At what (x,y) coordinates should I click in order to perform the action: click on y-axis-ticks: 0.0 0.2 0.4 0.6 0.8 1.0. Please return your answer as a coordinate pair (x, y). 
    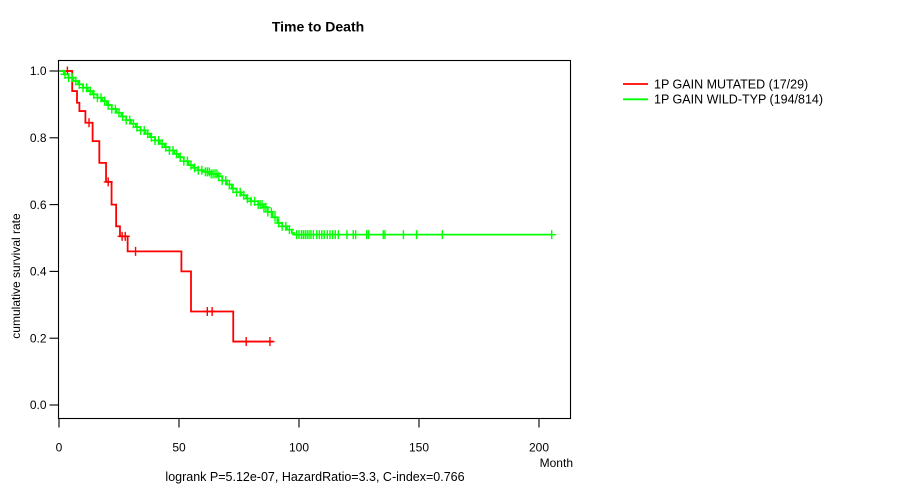
    Looking at the image, I should click on (44, 238).